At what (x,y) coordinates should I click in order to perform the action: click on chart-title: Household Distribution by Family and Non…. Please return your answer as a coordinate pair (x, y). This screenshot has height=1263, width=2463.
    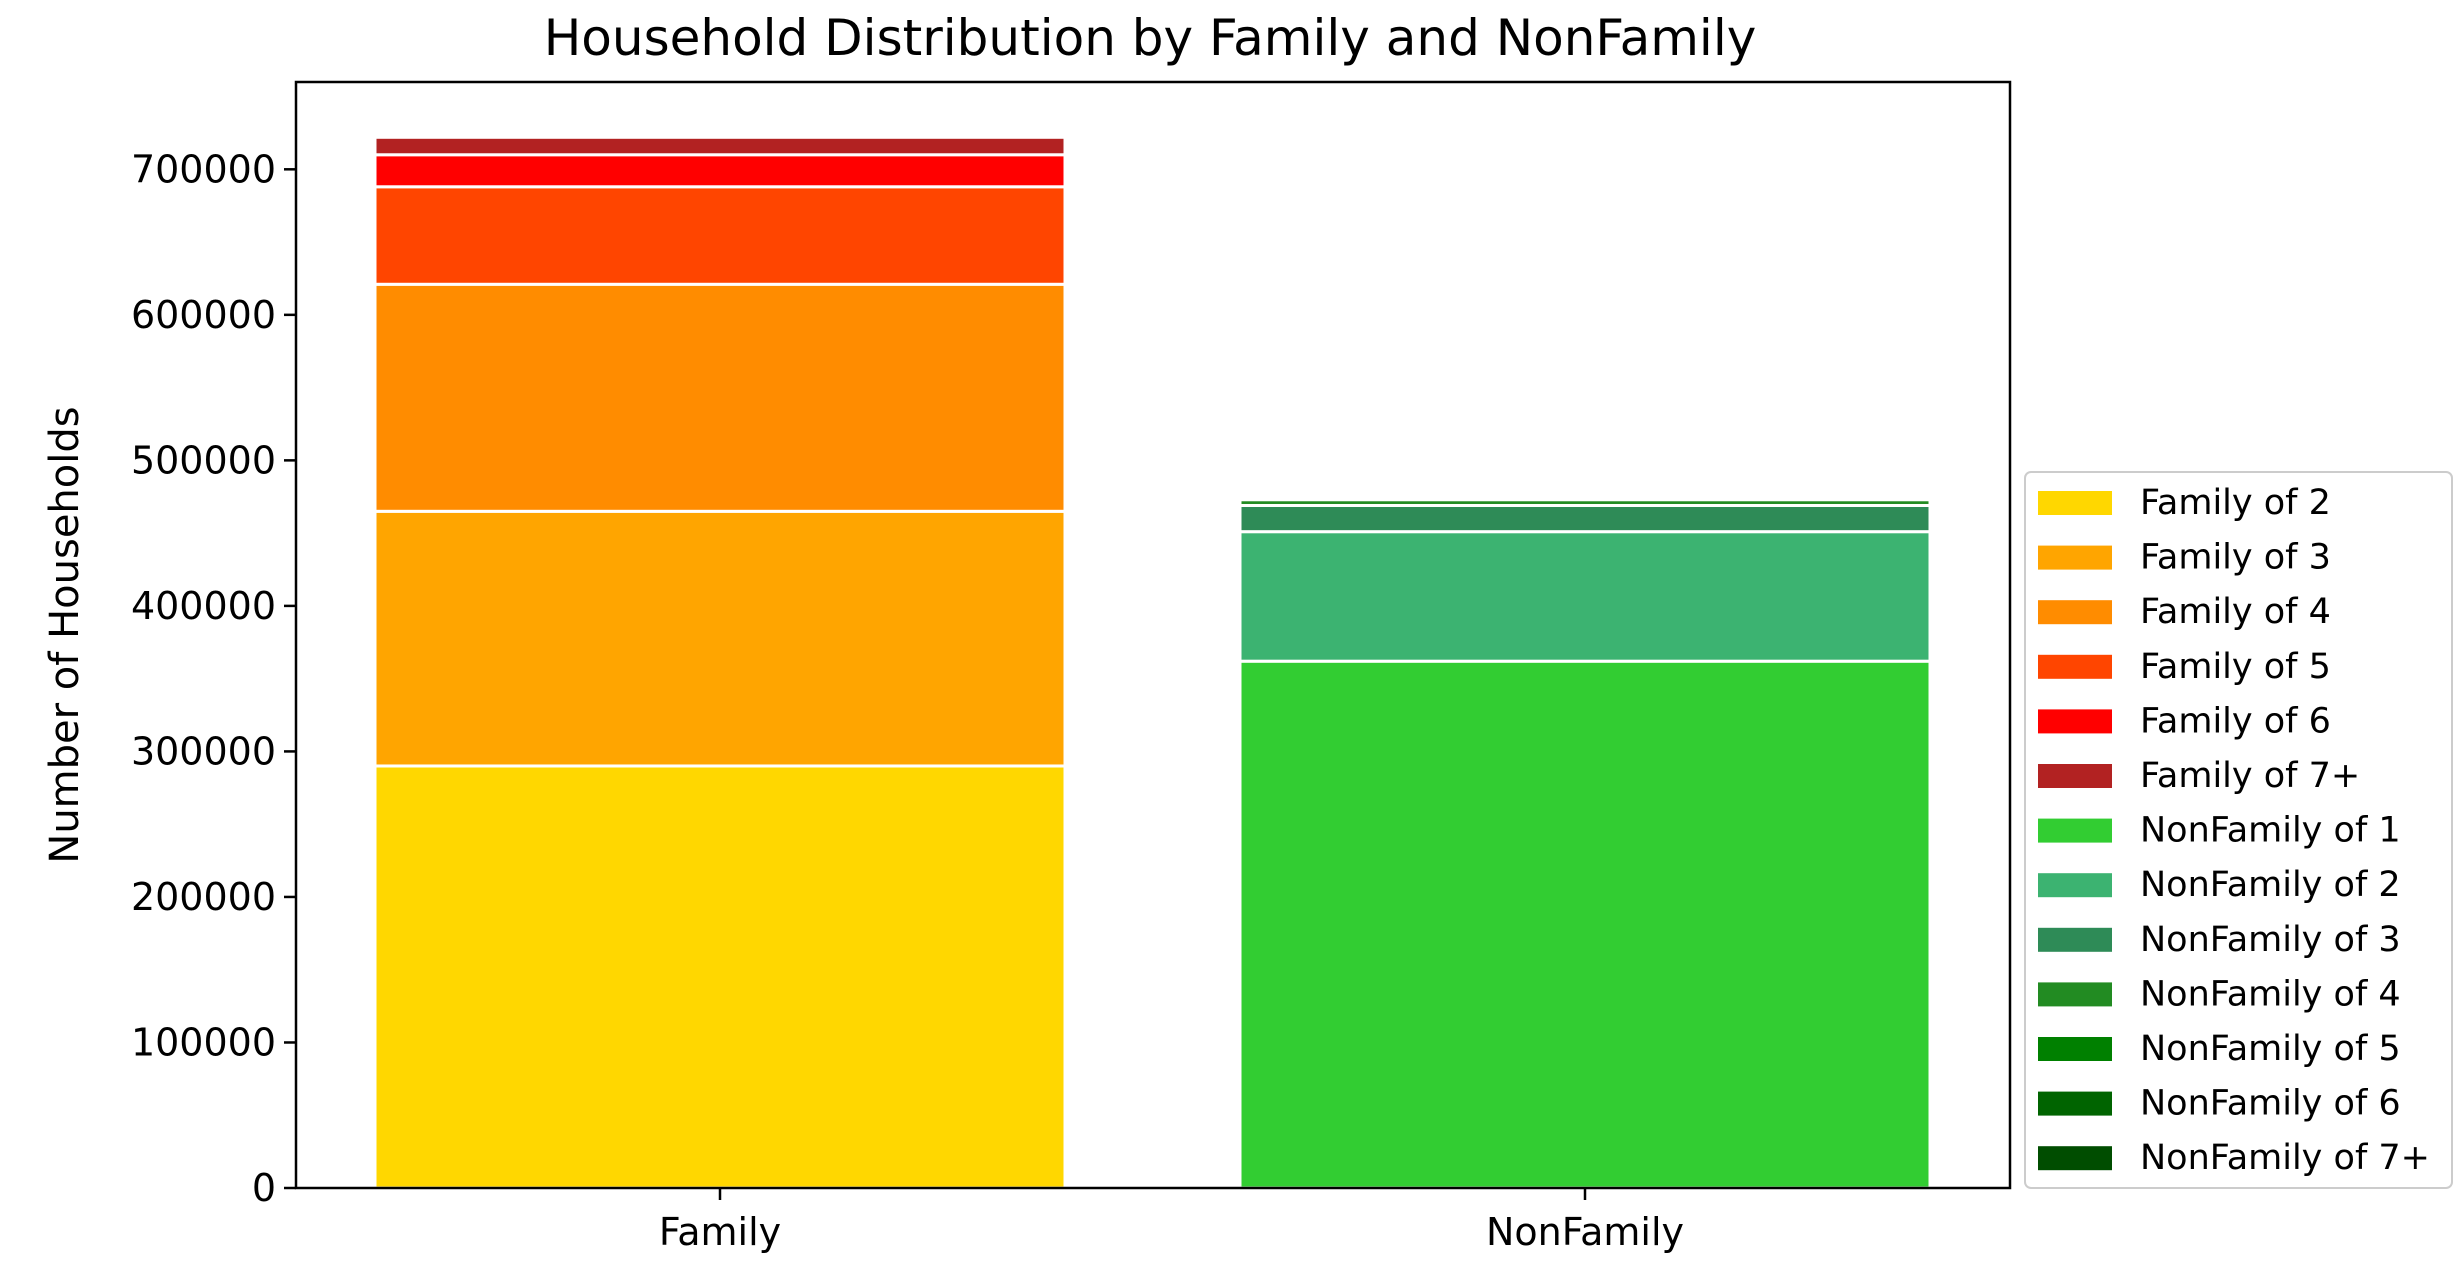
    Looking at the image, I should click on (1150, 38).